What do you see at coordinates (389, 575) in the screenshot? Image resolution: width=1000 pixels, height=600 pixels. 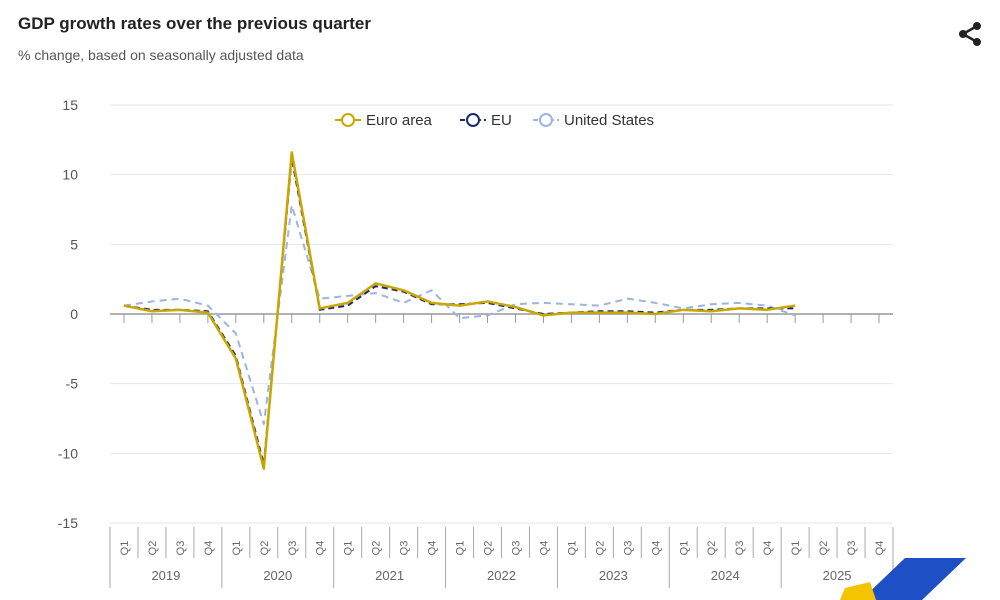 I see `x-year-label: 2021` at bounding box center [389, 575].